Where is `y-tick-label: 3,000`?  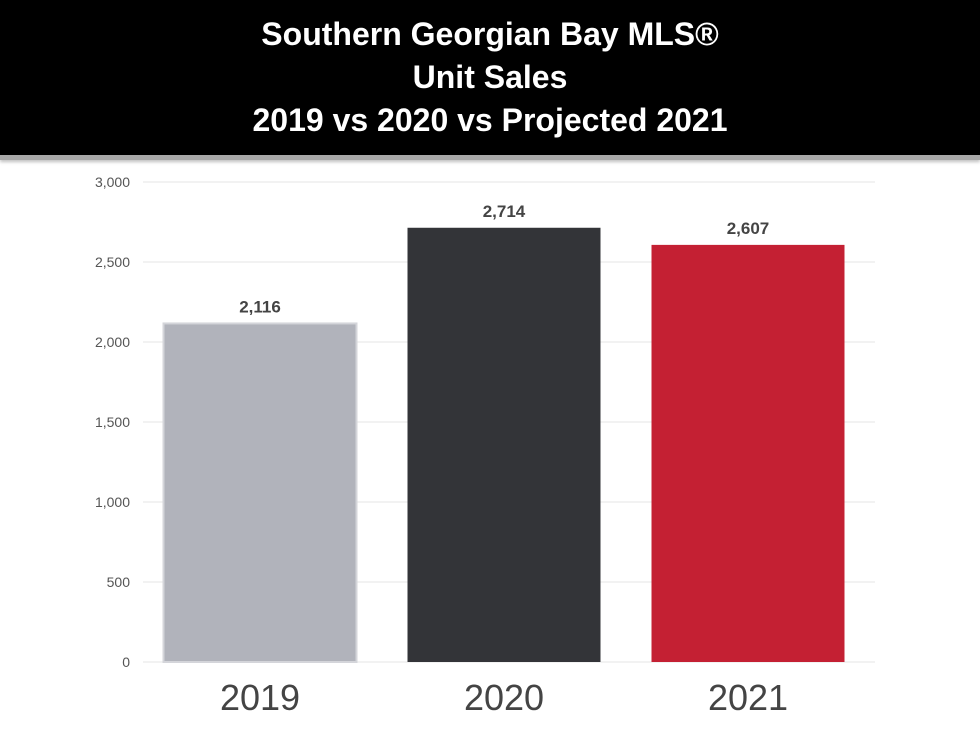
y-tick-label: 3,000 is located at coordinates (112, 182).